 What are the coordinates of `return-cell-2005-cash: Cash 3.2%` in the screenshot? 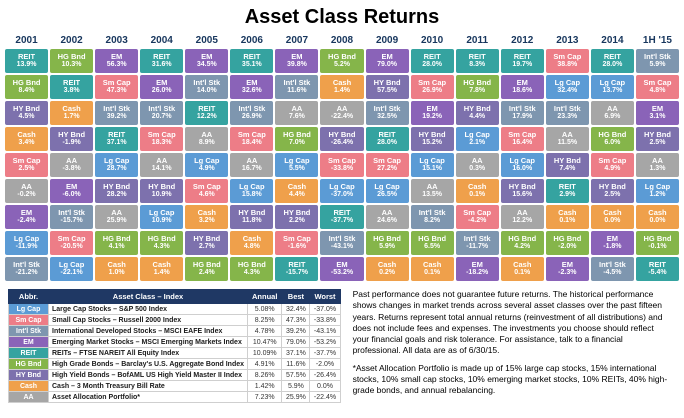 It's located at (207, 217).